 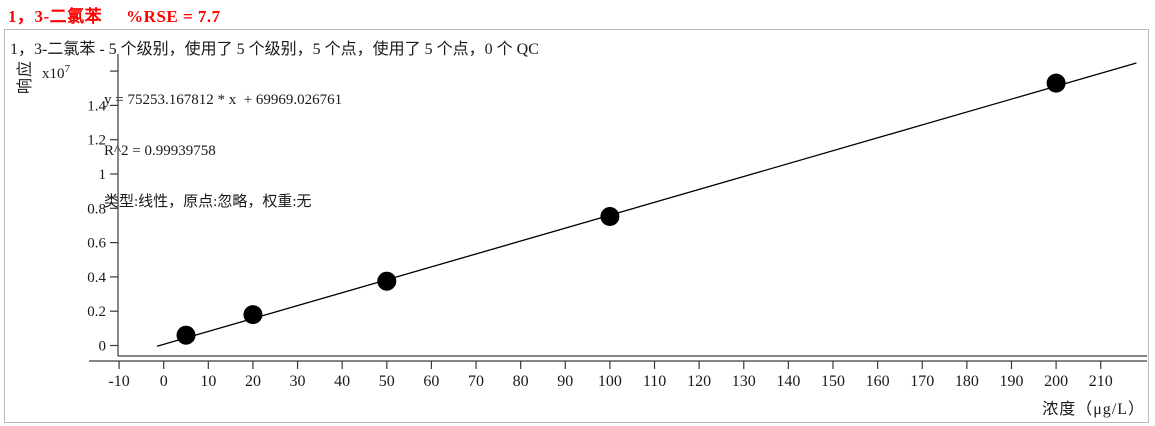 I want to click on x-tick-label: 120, so click(x=699, y=381).